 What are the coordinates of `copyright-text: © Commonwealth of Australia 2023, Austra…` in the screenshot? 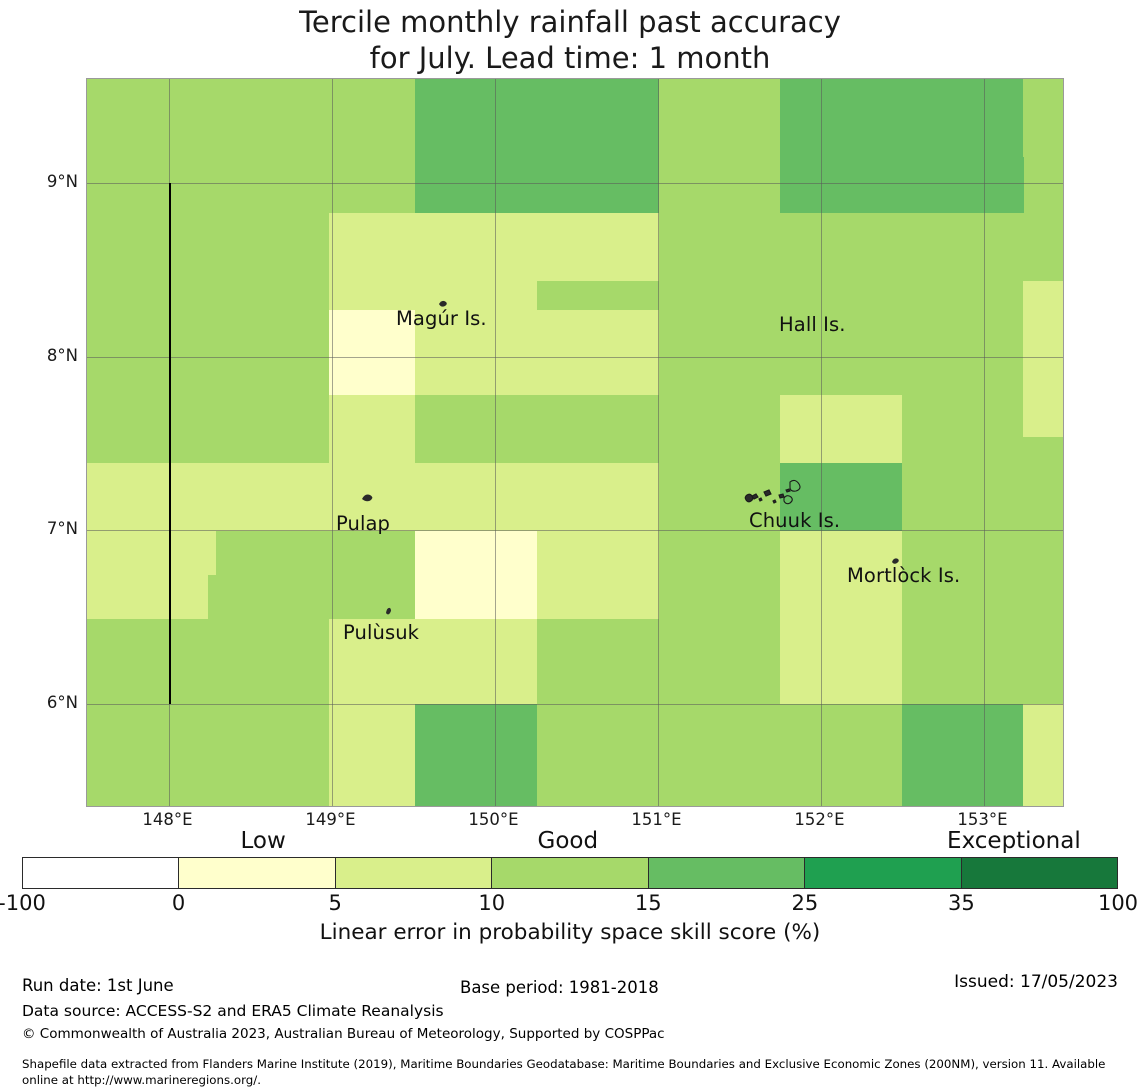 It's located at (343, 1034).